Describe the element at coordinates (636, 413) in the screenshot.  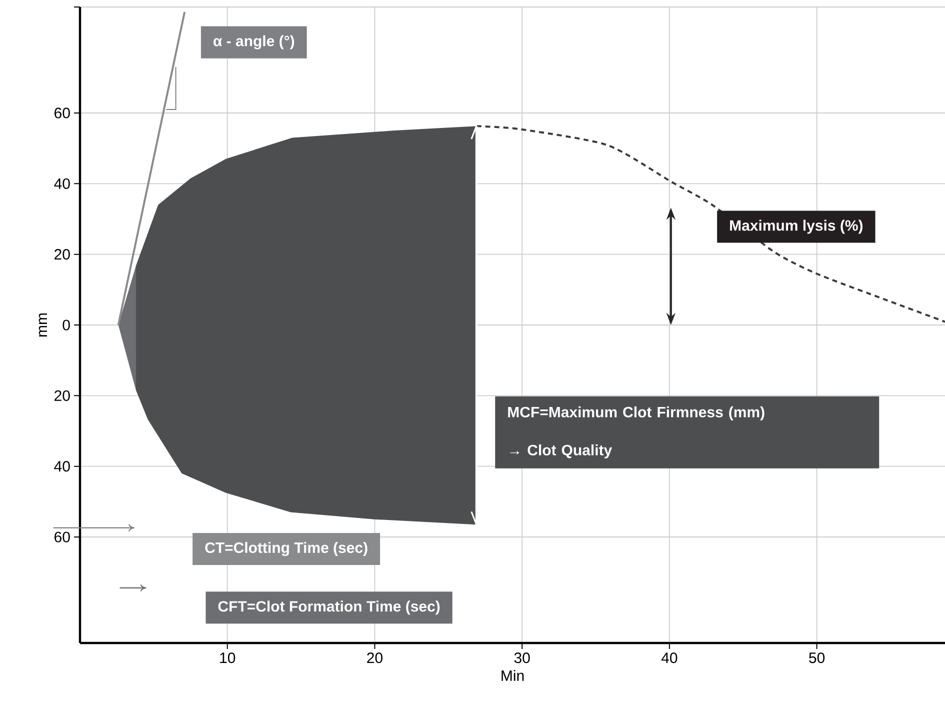
I see `annotation: MCF=Maximum Clot Firmness (mm)` at that location.